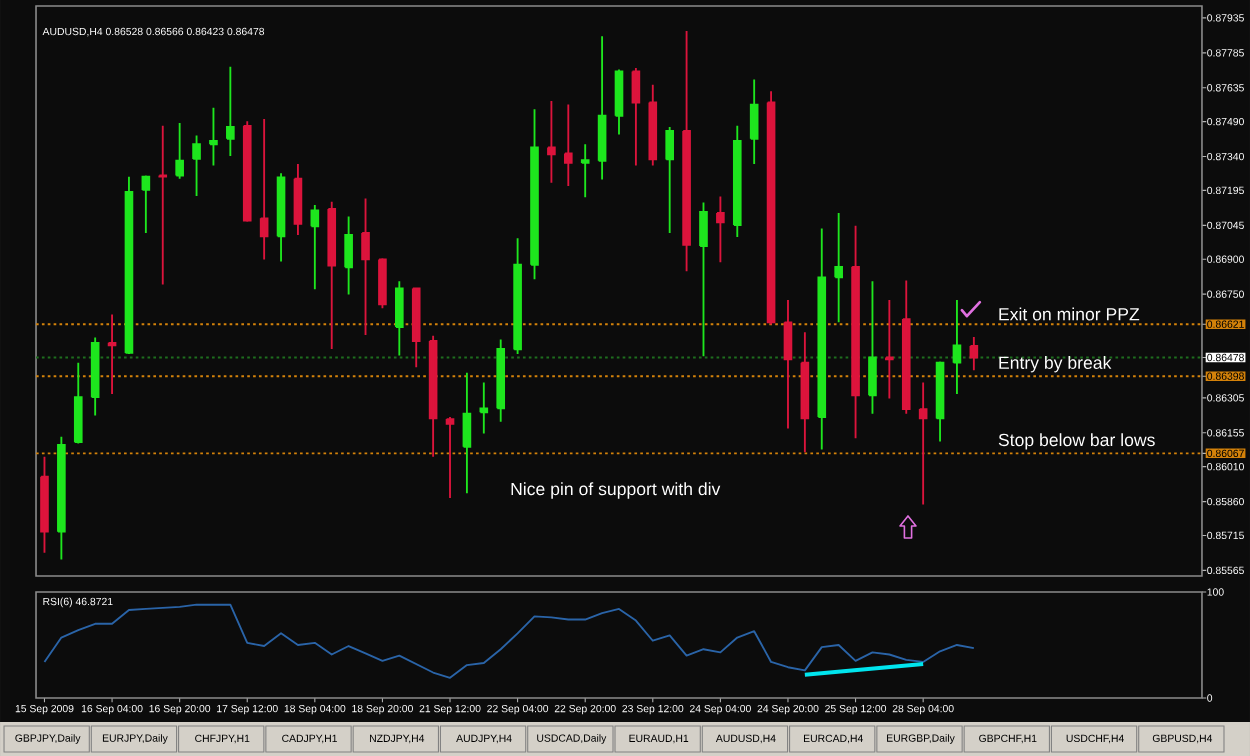 Image resolution: width=1250 pixels, height=756 pixels. What do you see at coordinates (616, 490) in the screenshot?
I see `annotation: Nice pin of support with div` at bounding box center [616, 490].